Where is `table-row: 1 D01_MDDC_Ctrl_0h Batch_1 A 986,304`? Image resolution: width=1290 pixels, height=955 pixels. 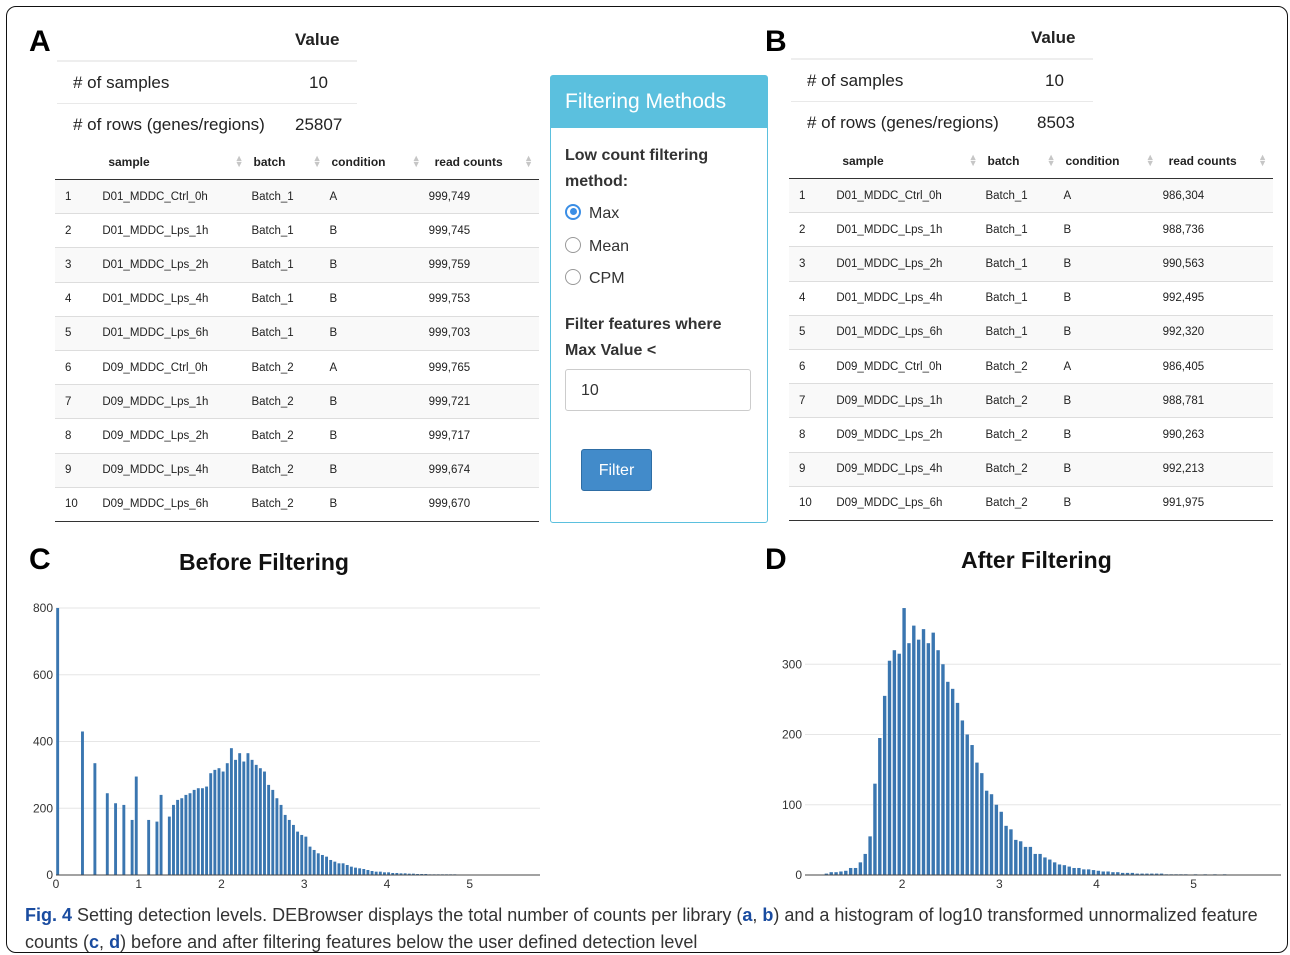
table-row: 1 D01_MDDC_Ctrl_0h Batch_1 A 986,304 is located at coordinates (1031, 195).